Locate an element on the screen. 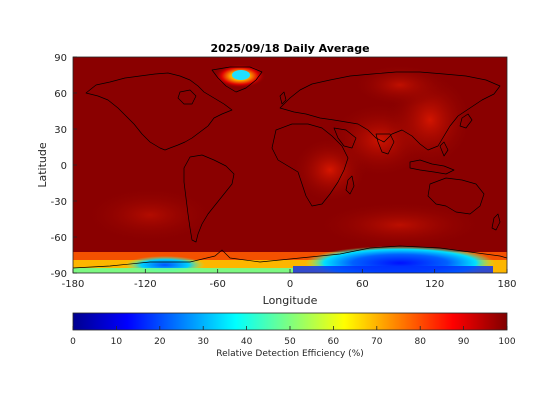 The width and height of the screenshot is (560, 420). colorbar-tick-label: 70 is located at coordinates (377, 342).